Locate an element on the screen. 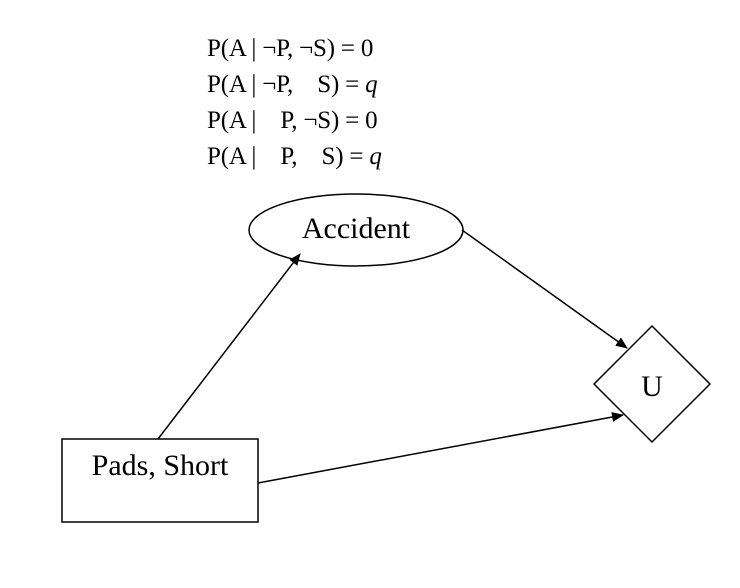 The width and height of the screenshot is (740, 588). pads-short-label: Pads, Short is located at coordinates (160, 465).